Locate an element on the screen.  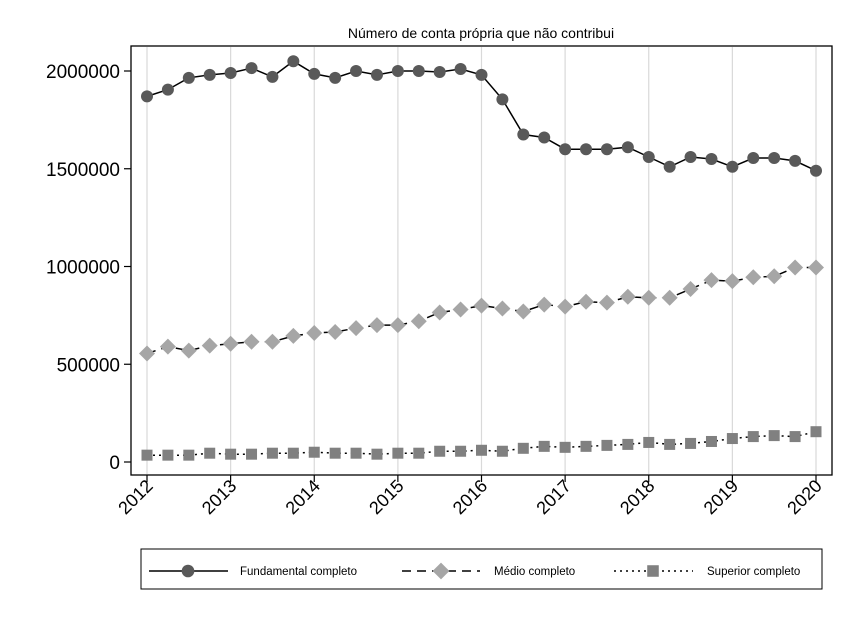
series-diamond is located at coordinates (481, 310).